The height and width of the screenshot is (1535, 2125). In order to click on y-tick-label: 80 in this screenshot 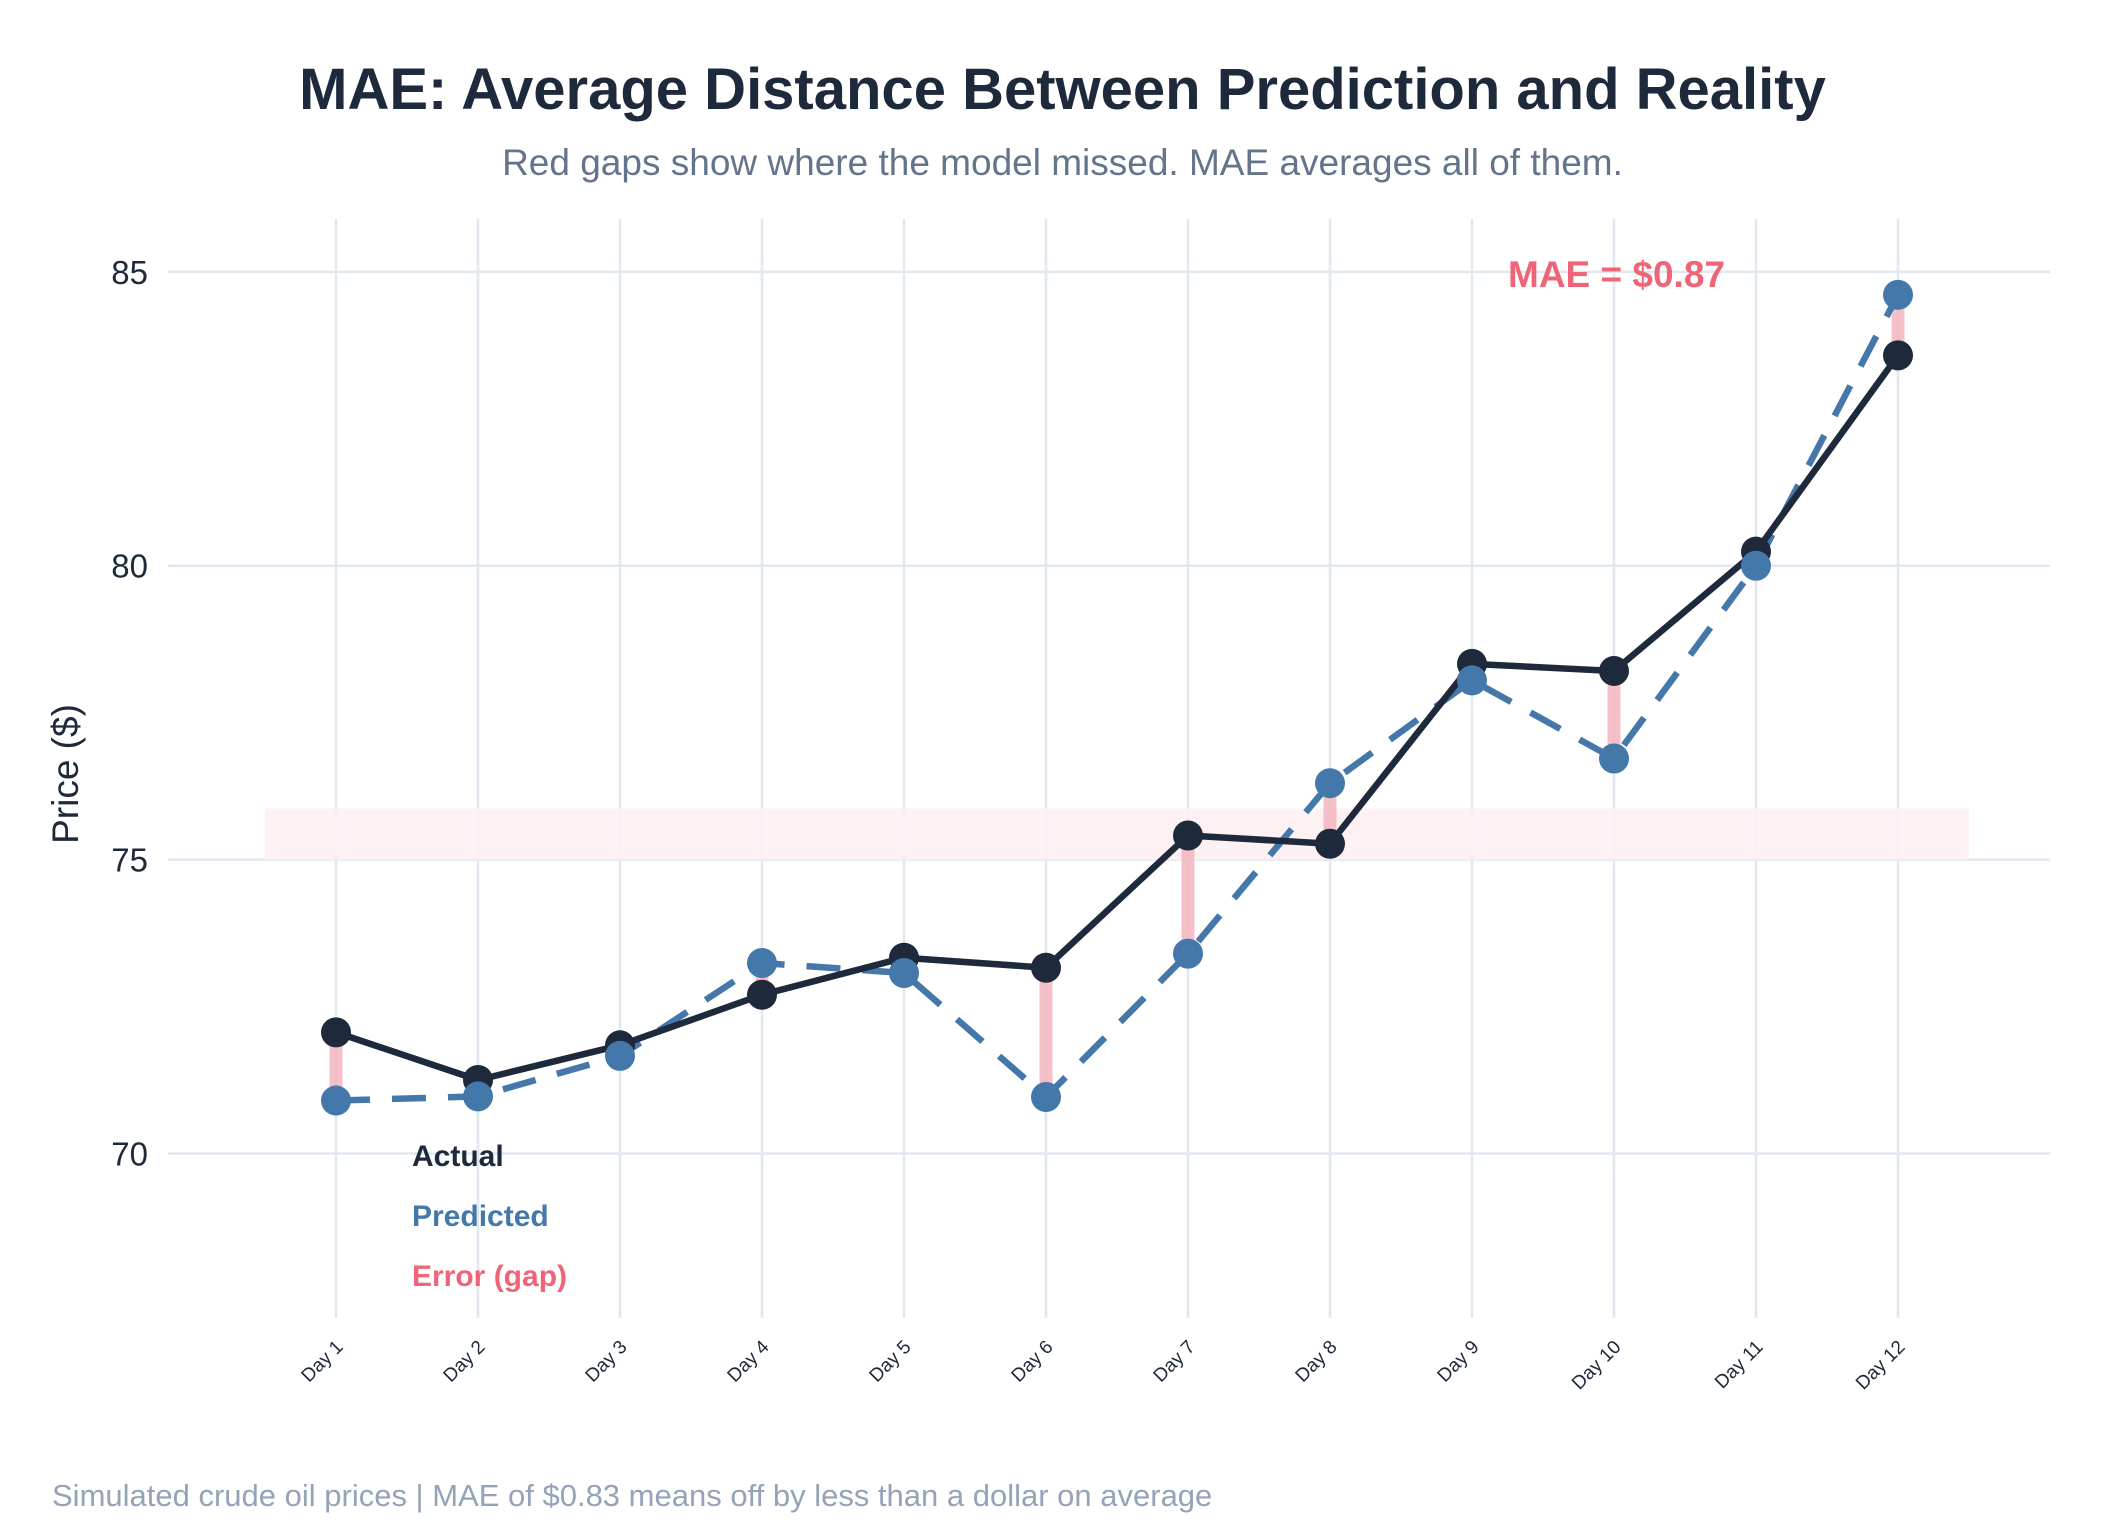, I will do `click(129, 566)`.